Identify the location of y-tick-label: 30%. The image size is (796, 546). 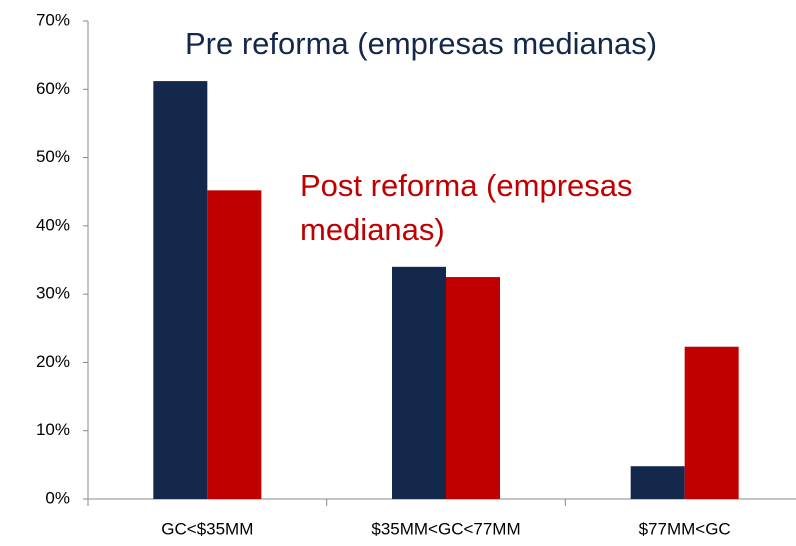
(53, 293).